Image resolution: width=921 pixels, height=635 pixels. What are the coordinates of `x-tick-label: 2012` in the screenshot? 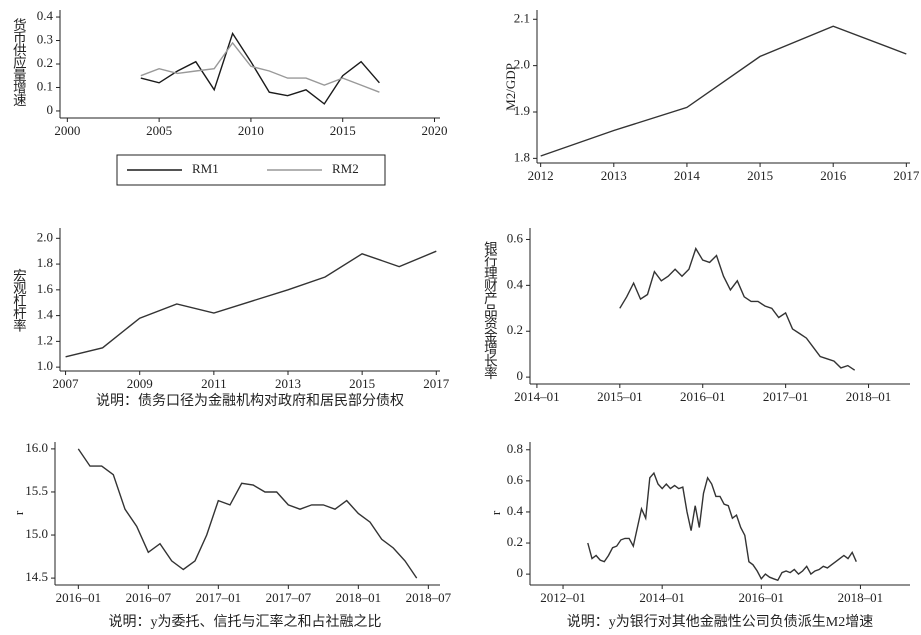 It's located at (541, 175).